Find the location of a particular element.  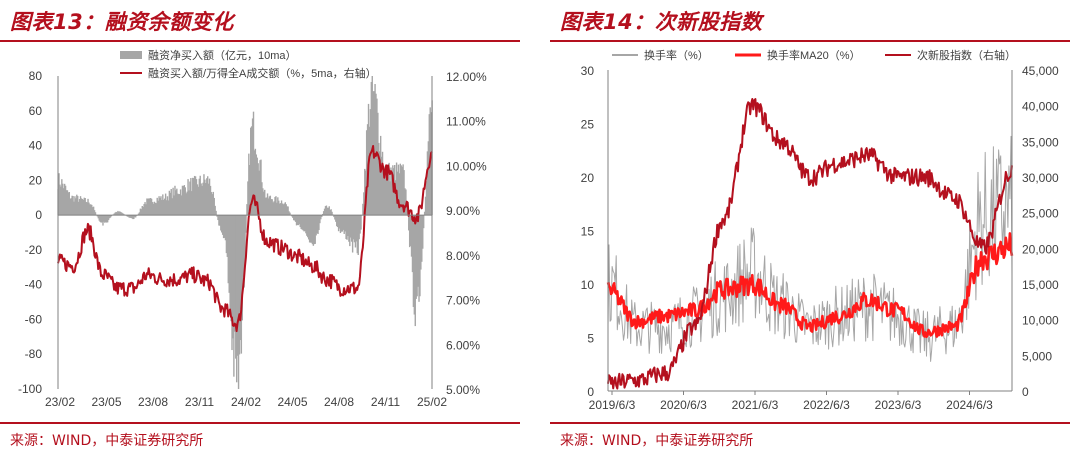

y-tick-label: -60 is located at coordinates (34, 319).